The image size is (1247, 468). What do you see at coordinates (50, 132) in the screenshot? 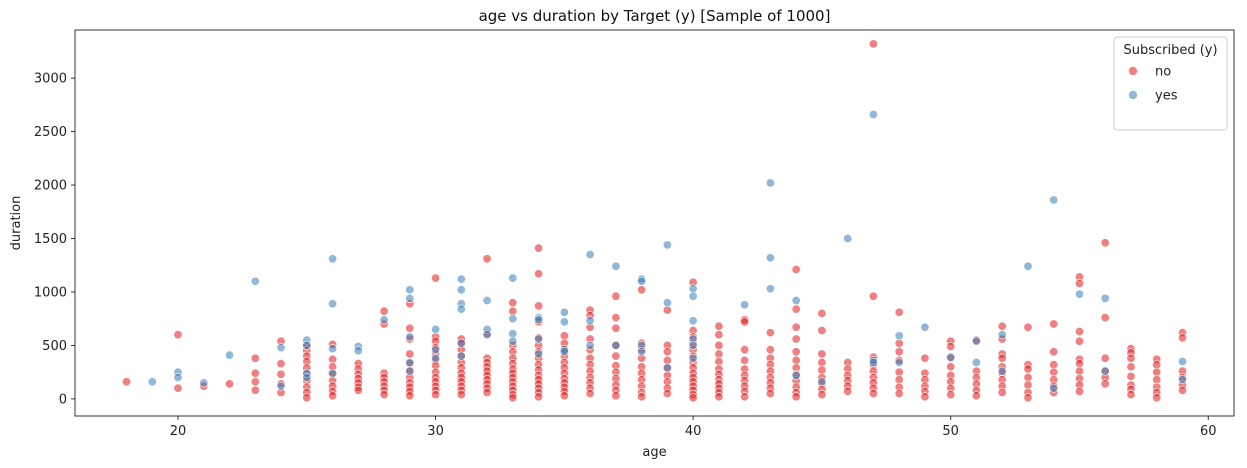
I see `y-tick-label: 2500` at bounding box center [50, 132].